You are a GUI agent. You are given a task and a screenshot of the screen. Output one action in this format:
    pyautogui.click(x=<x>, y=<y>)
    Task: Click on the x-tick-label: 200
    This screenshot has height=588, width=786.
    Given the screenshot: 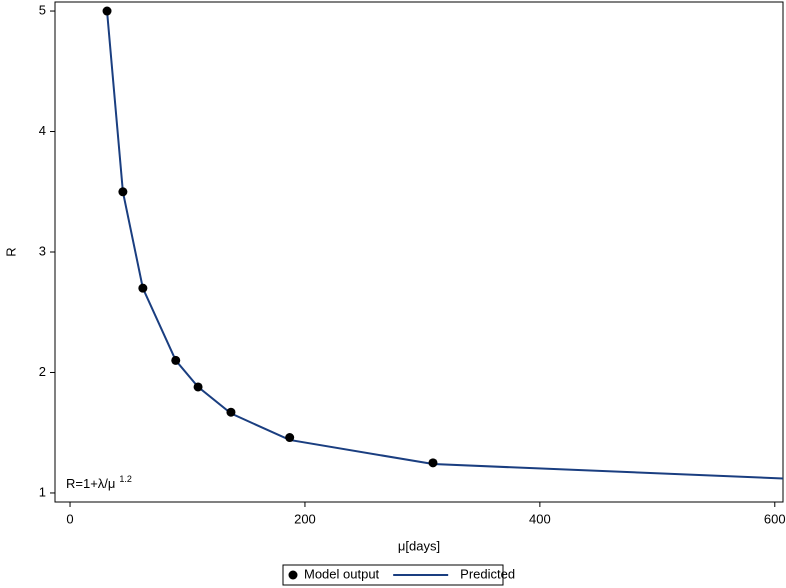 What is the action you would take?
    pyautogui.click(x=305, y=518)
    